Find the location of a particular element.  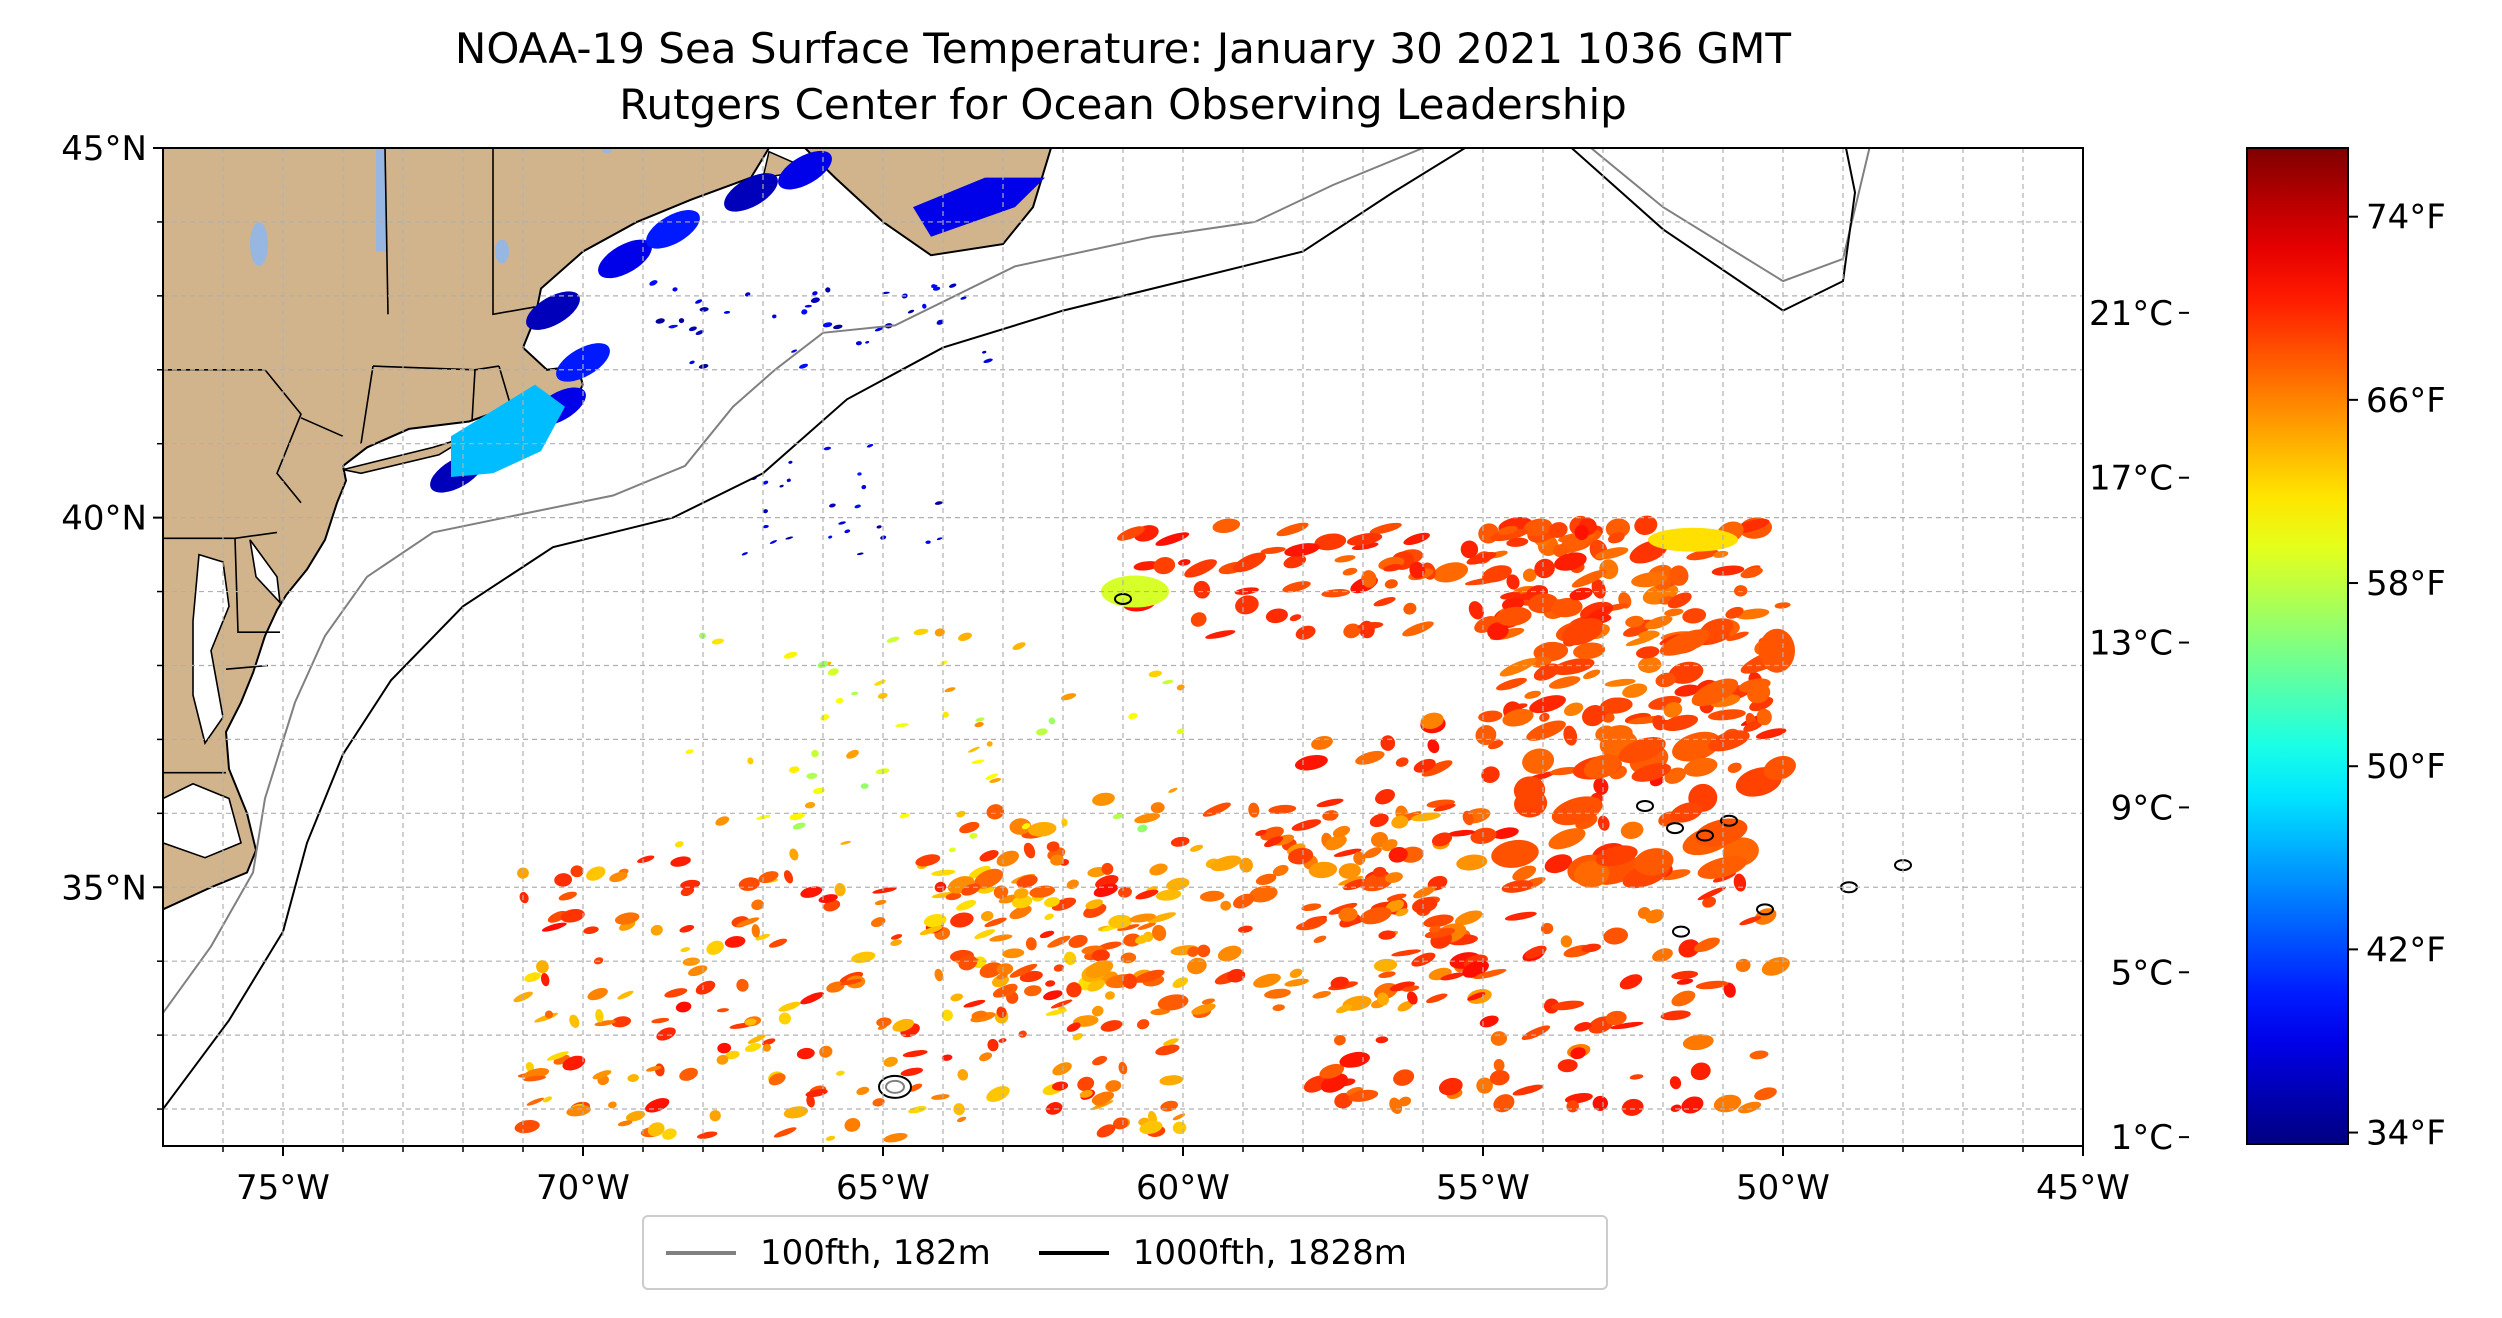

legend-label-1000fth: 1000fth, 1828m is located at coordinates (1269, 1252).